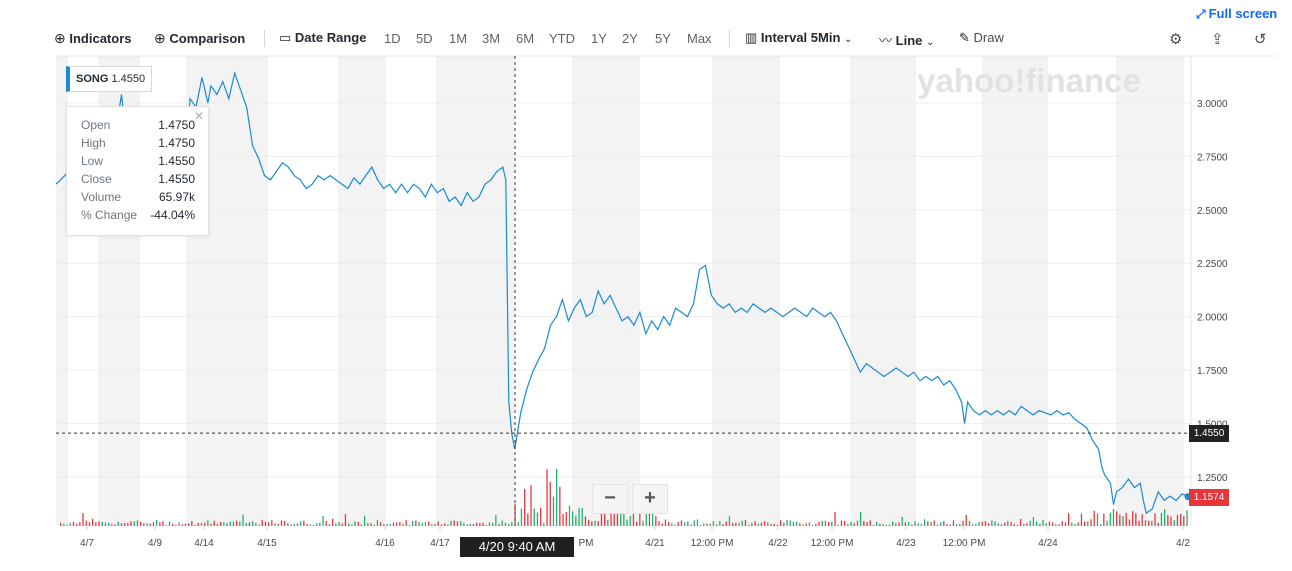  What do you see at coordinates (650, 499) in the screenshot?
I see `zoom-in-button: +` at bounding box center [650, 499].